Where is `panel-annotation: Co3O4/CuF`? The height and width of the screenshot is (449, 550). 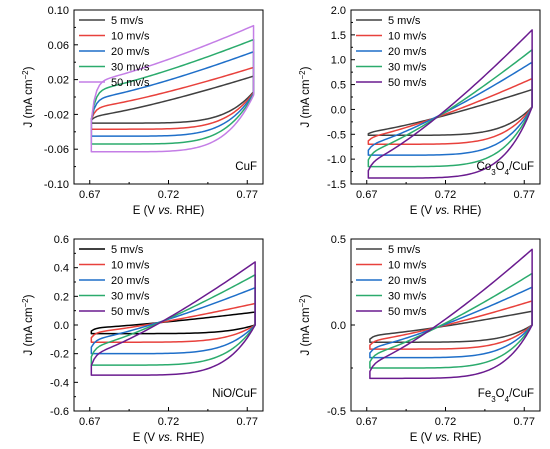 panel-annotation: Co3O4/CuF is located at coordinates (505, 169).